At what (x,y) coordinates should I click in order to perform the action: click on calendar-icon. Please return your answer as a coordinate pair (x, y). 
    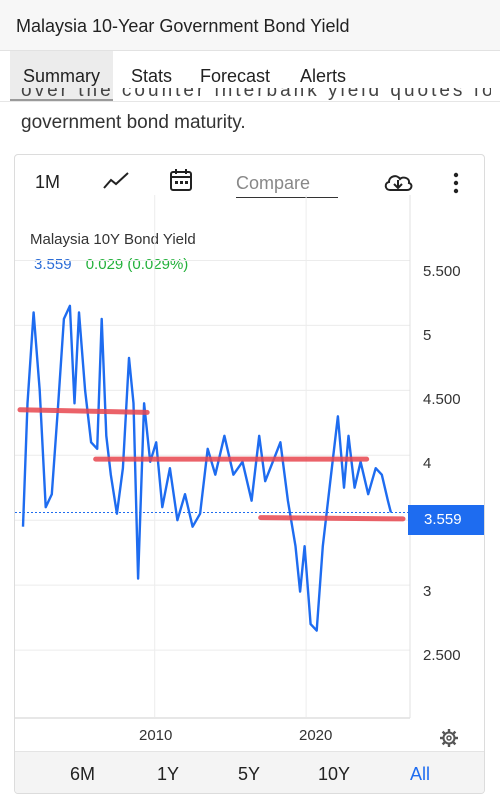
    Looking at the image, I should click on (181, 180).